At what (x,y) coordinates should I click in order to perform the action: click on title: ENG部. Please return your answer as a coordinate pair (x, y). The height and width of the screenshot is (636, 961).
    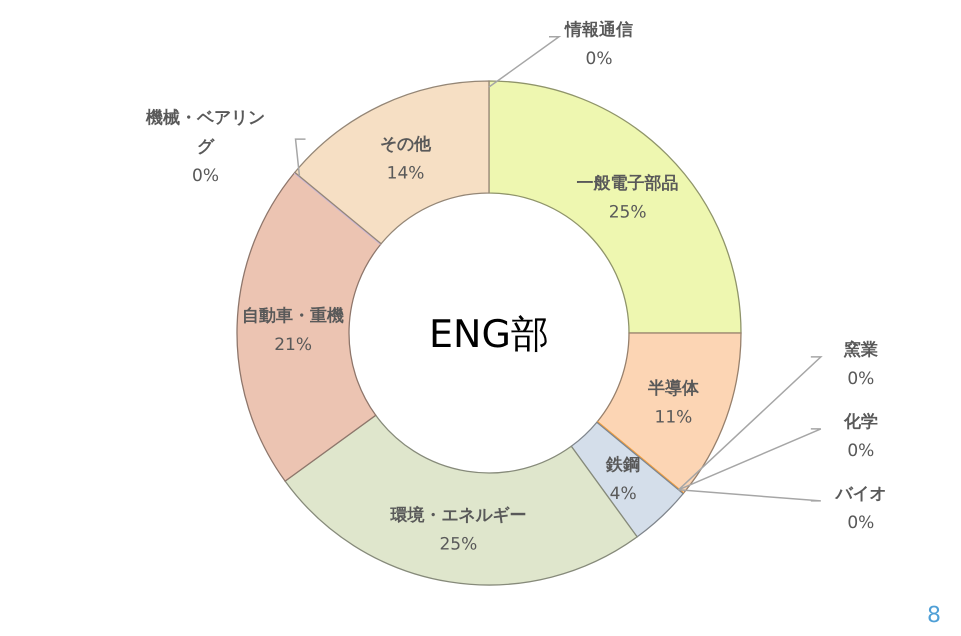
    Looking at the image, I should click on (489, 334).